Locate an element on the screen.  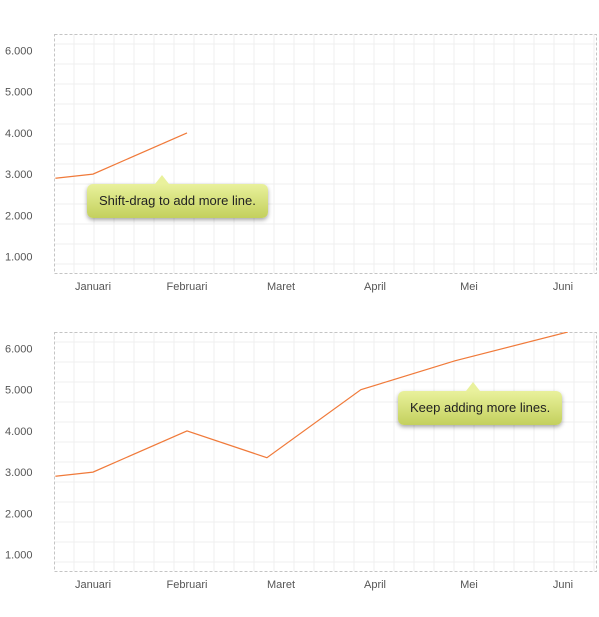
top-y-tick-label: 5.000 is located at coordinates (19, 93).